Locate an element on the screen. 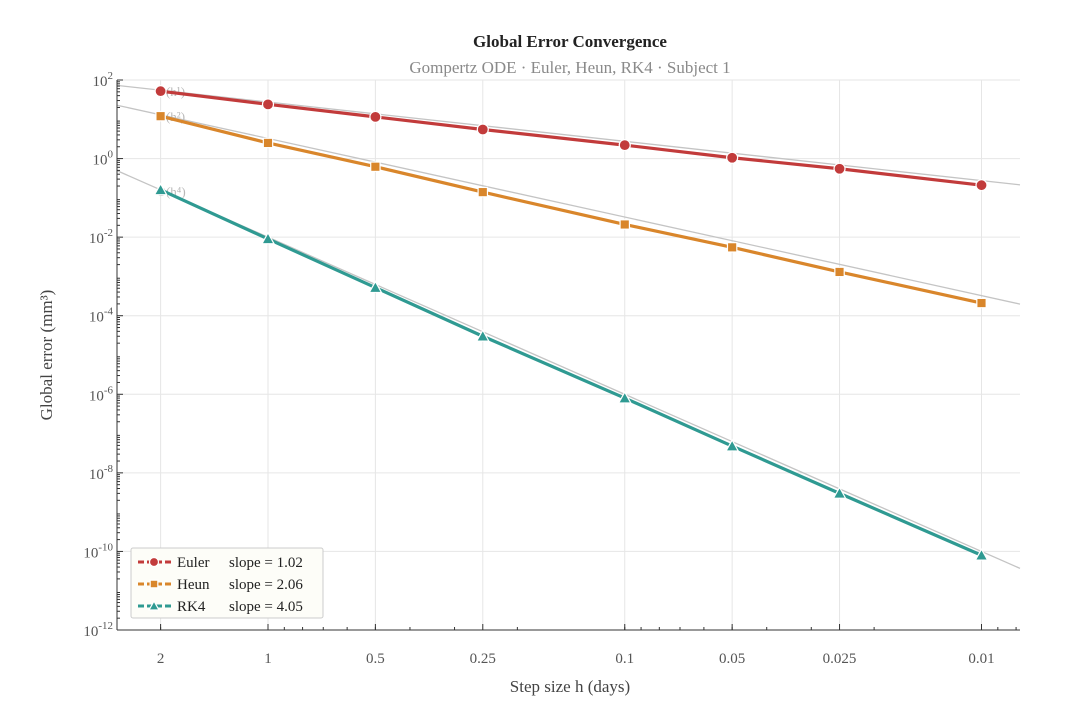  y-tick-label: 10⁰ is located at coordinates (103, 159).